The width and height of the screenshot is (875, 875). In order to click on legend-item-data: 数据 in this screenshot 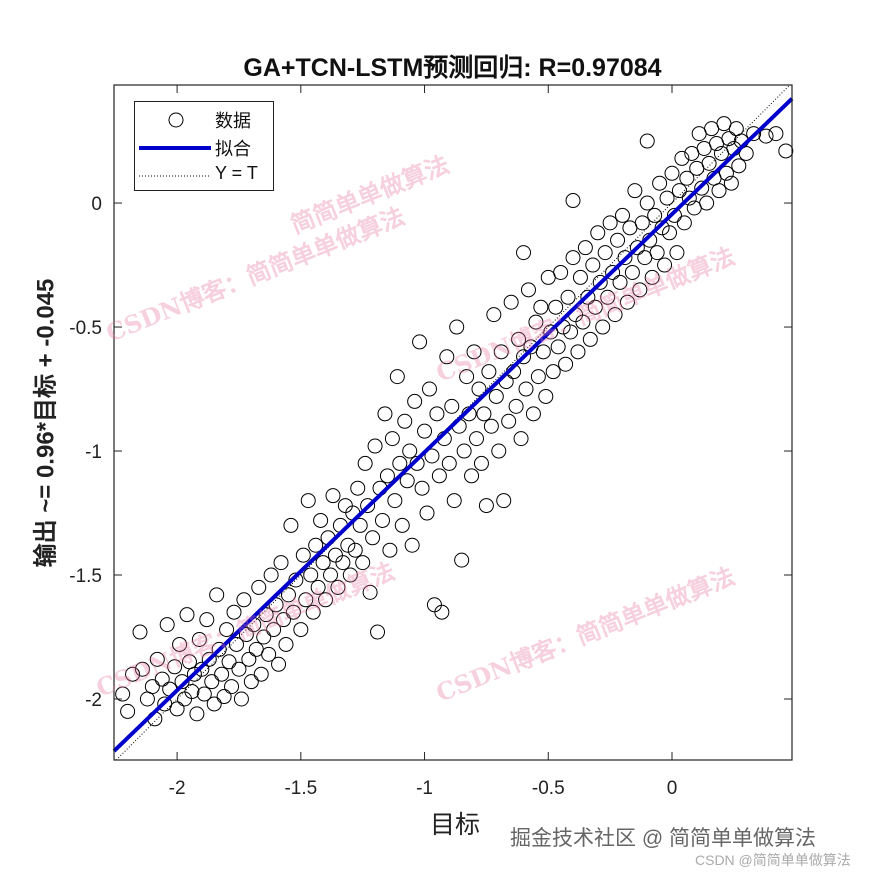, I will do `click(204, 118)`.